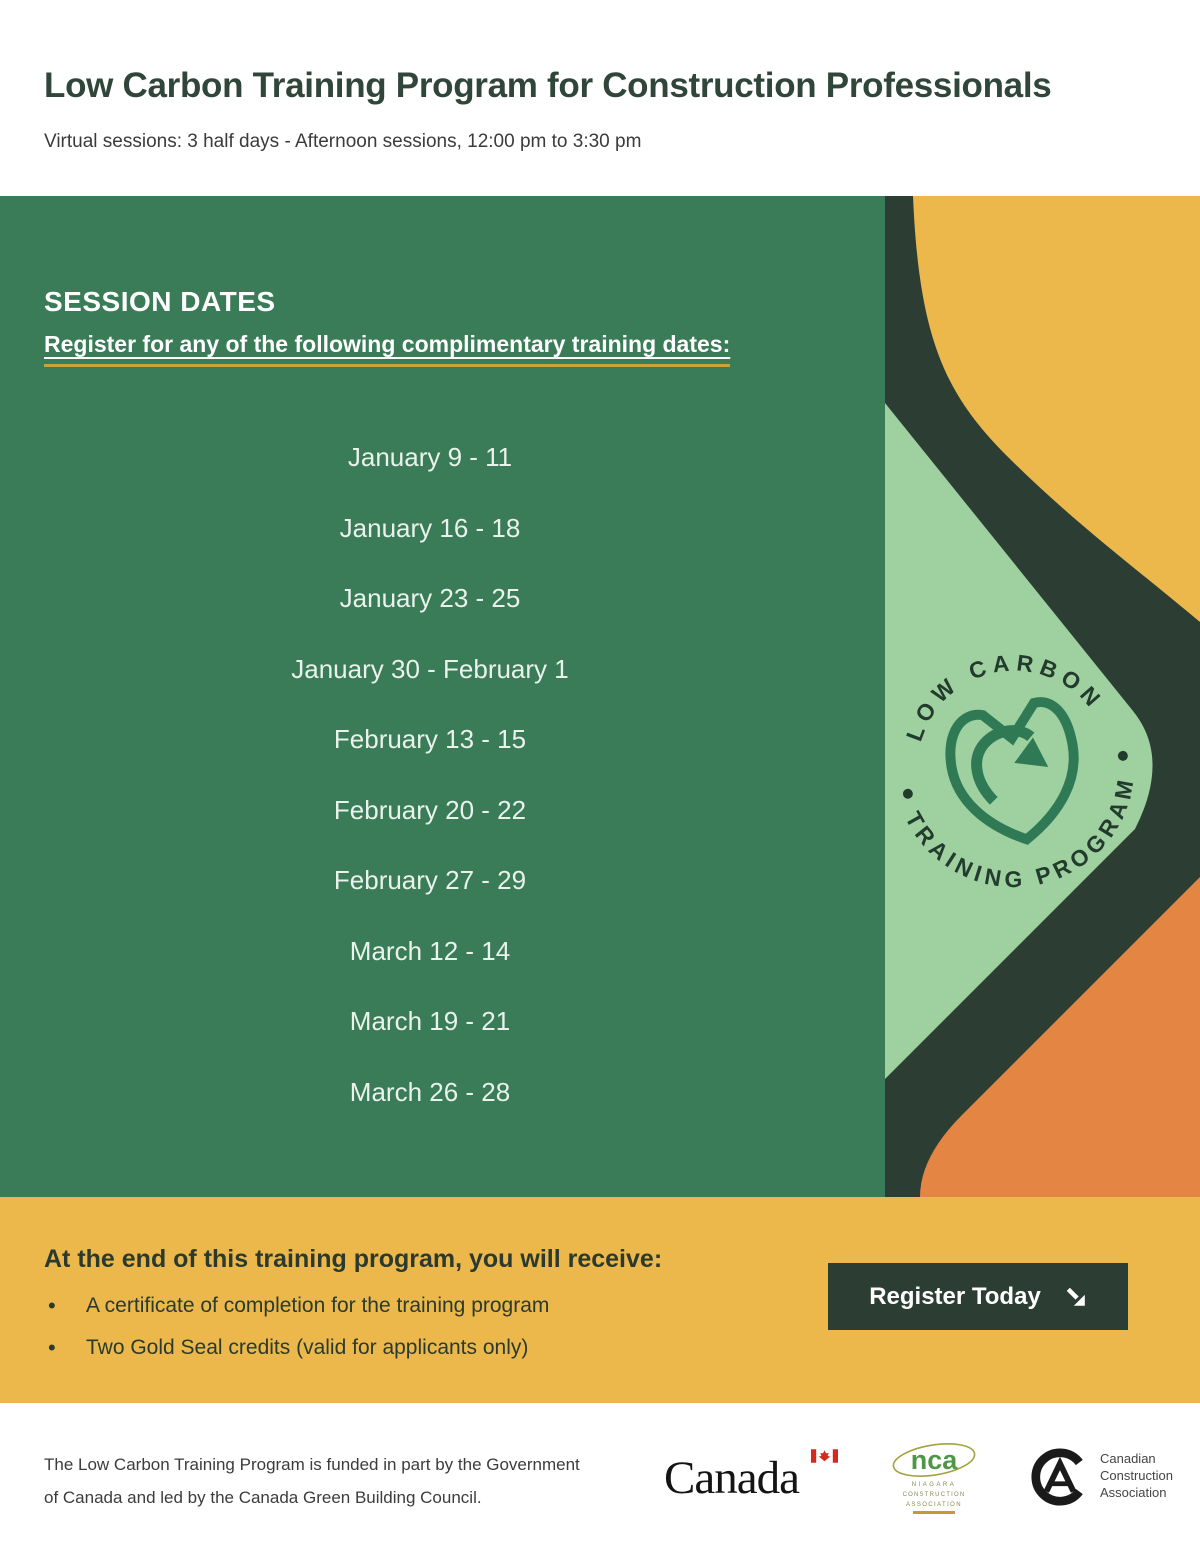 The width and height of the screenshot is (1200, 1553). I want to click on session-date: February 27 - 29, so click(430, 880).